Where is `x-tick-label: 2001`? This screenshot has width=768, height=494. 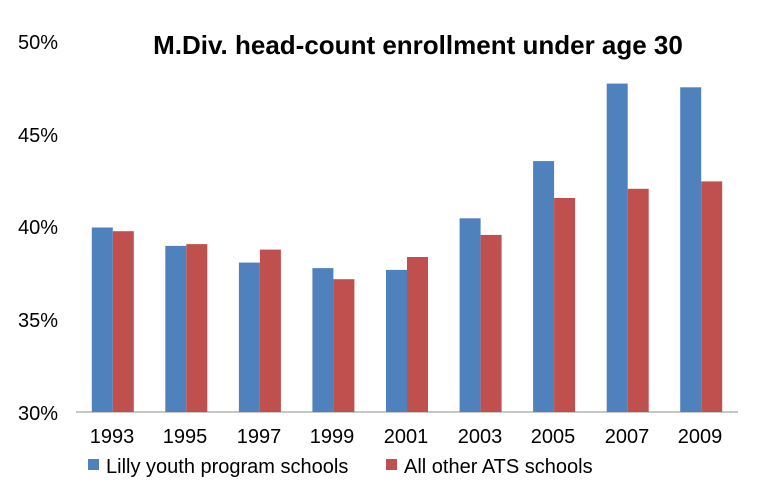 x-tick-label: 2001 is located at coordinates (406, 437).